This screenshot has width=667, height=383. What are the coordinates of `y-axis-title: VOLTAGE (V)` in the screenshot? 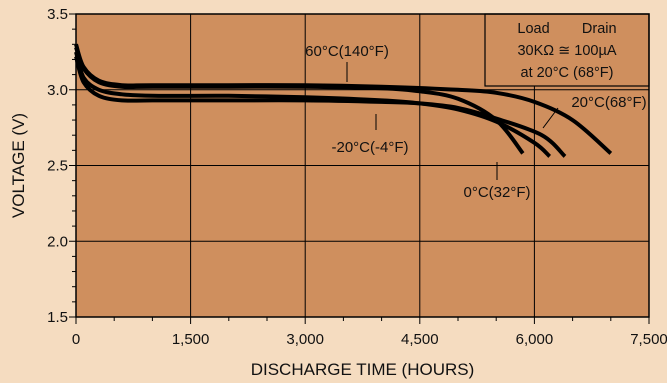 It's located at (18, 165).